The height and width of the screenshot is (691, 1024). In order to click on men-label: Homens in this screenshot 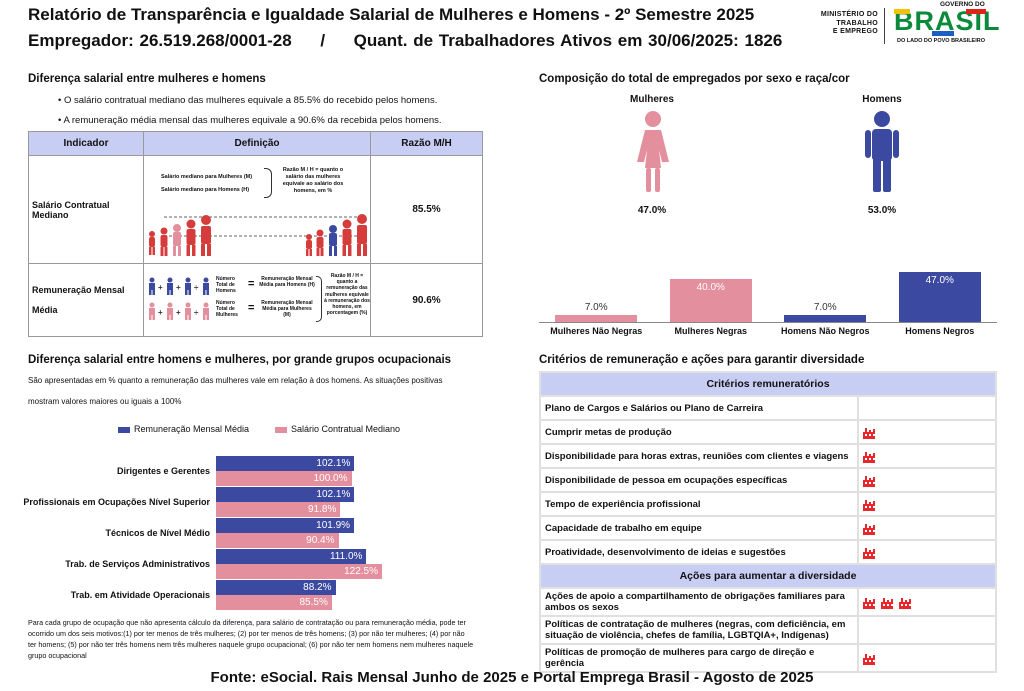, I will do `click(882, 99)`.